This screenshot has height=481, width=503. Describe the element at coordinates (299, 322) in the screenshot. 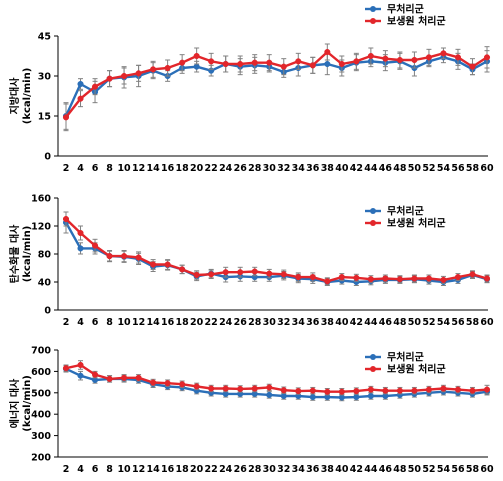

I see `x-tick-label: 34` at that location.